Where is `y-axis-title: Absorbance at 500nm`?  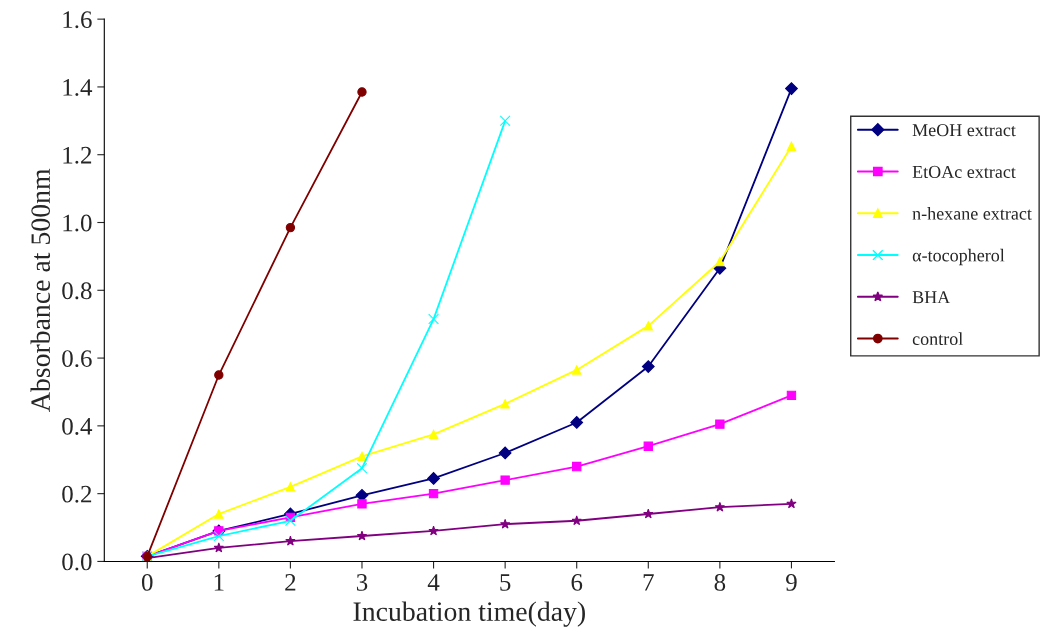 y-axis-title: Absorbance at 500nm is located at coordinates (40, 290).